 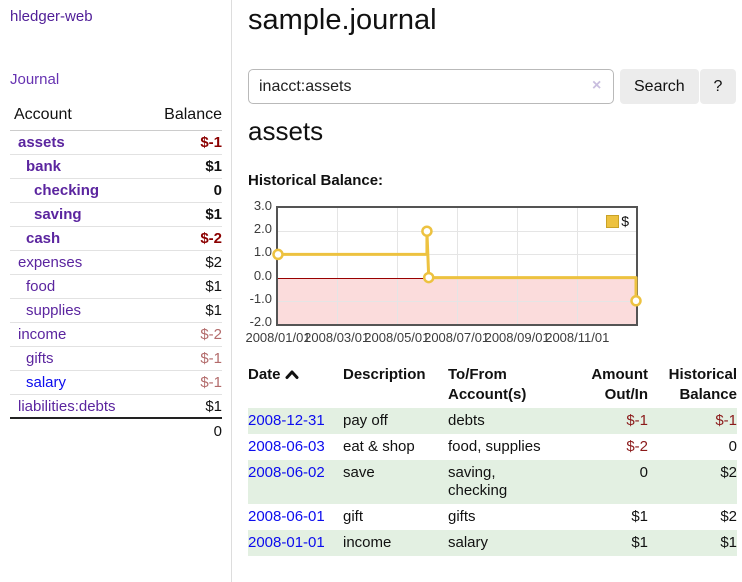 What do you see at coordinates (35, 79) in the screenshot?
I see `sidebar-item-journal: Journal` at bounding box center [35, 79].